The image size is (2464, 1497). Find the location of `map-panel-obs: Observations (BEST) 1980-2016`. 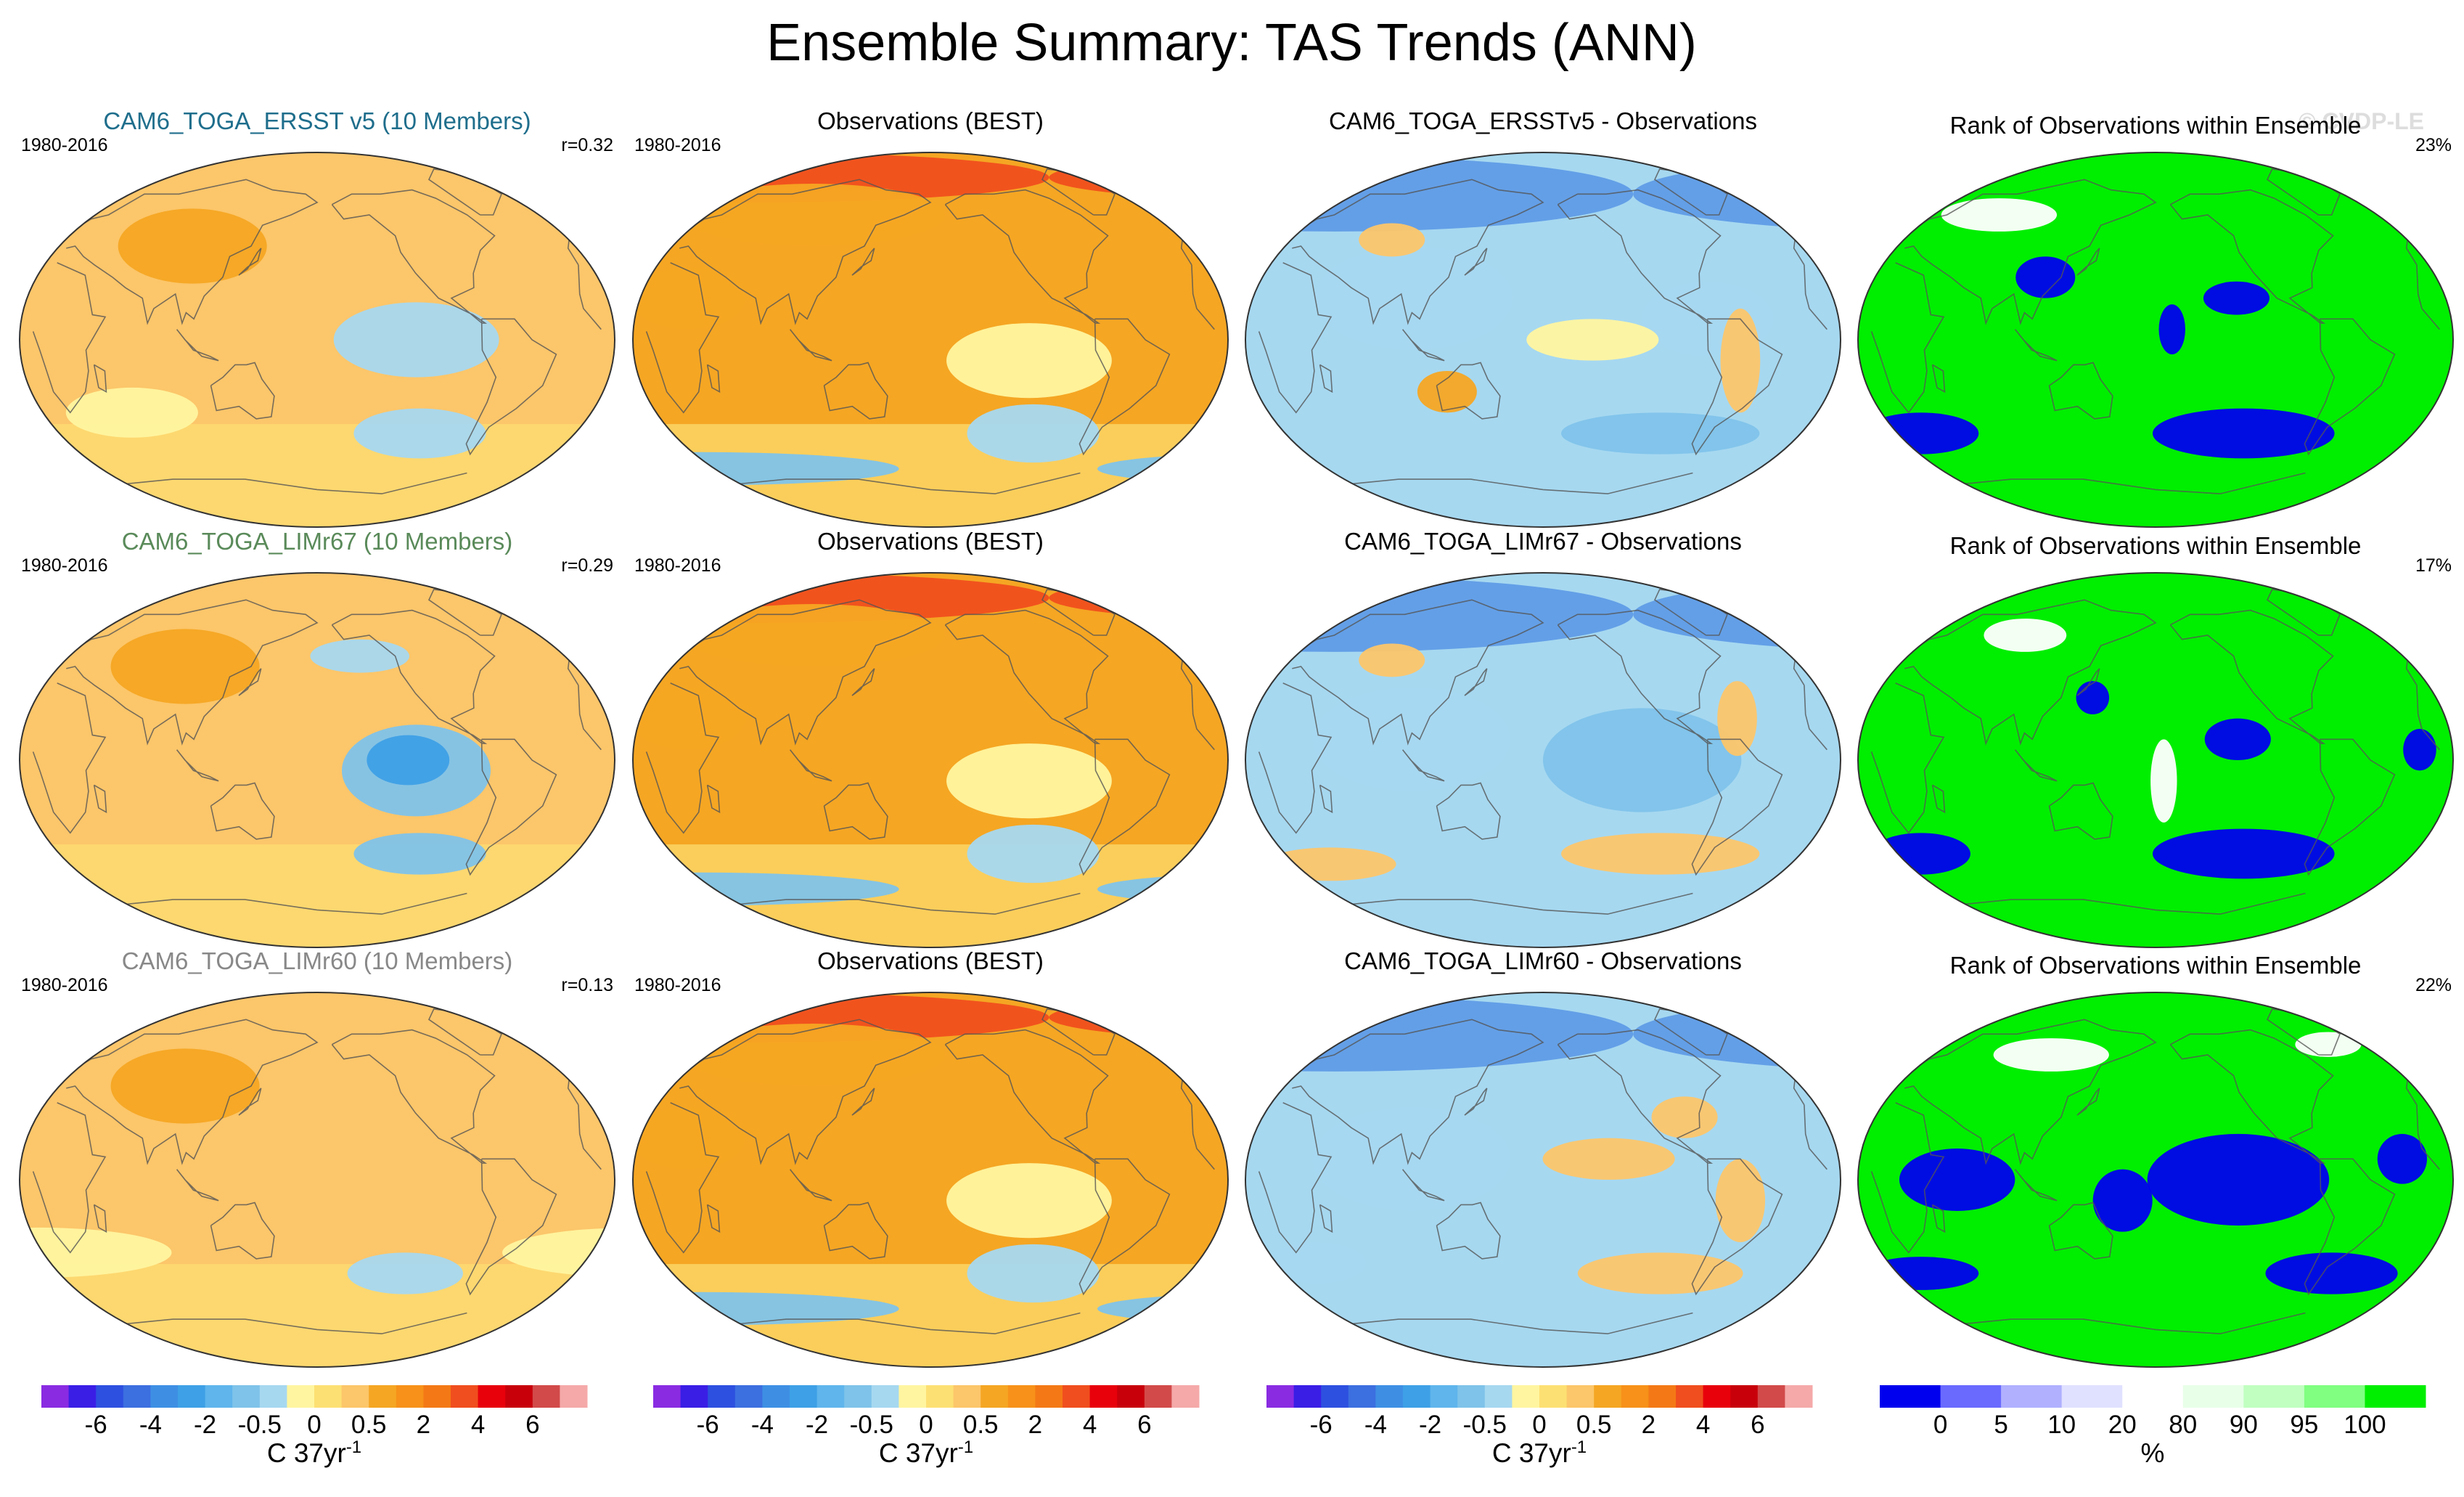

map-panel-obs: Observations (BEST) 1980-2016 is located at coordinates (930, 1157).